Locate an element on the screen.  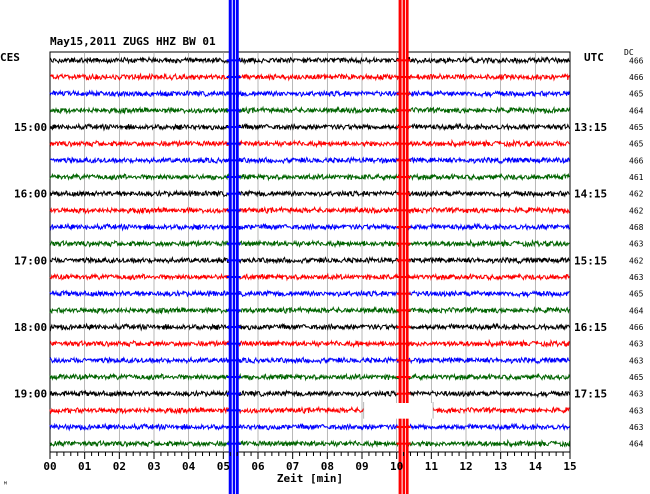
right-timezone-label: UTC is located at coordinates (594, 57).